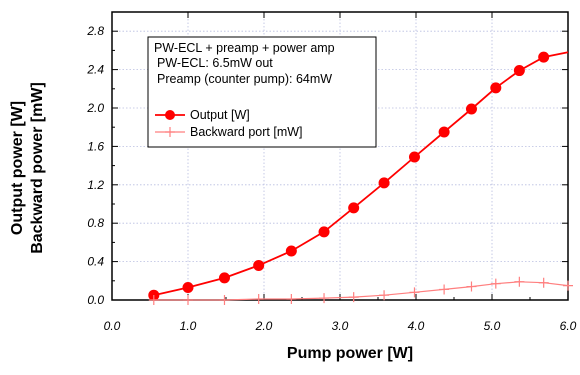  What do you see at coordinates (95, 185) in the screenshot?
I see `y-tick-label: 1.2` at bounding box center [95, 185].